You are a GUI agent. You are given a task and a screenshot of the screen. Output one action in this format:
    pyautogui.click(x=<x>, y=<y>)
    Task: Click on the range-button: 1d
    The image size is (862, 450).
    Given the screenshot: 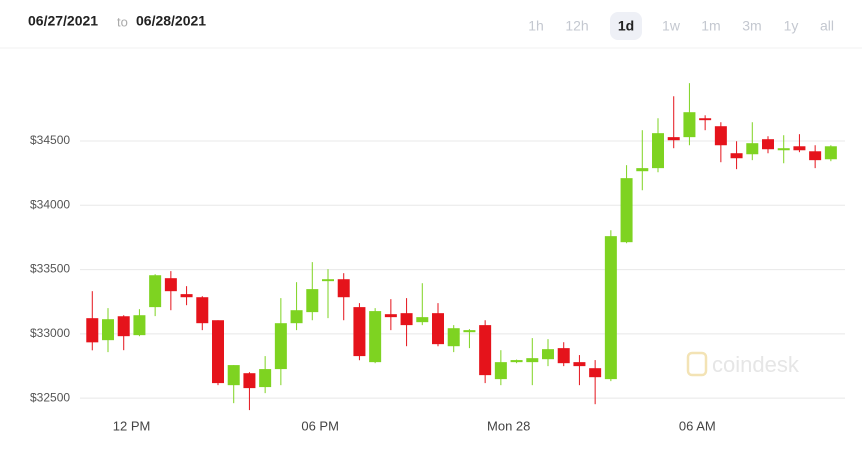 What is the action you would take?
    pyautogui.click(x=626, y=26)
    